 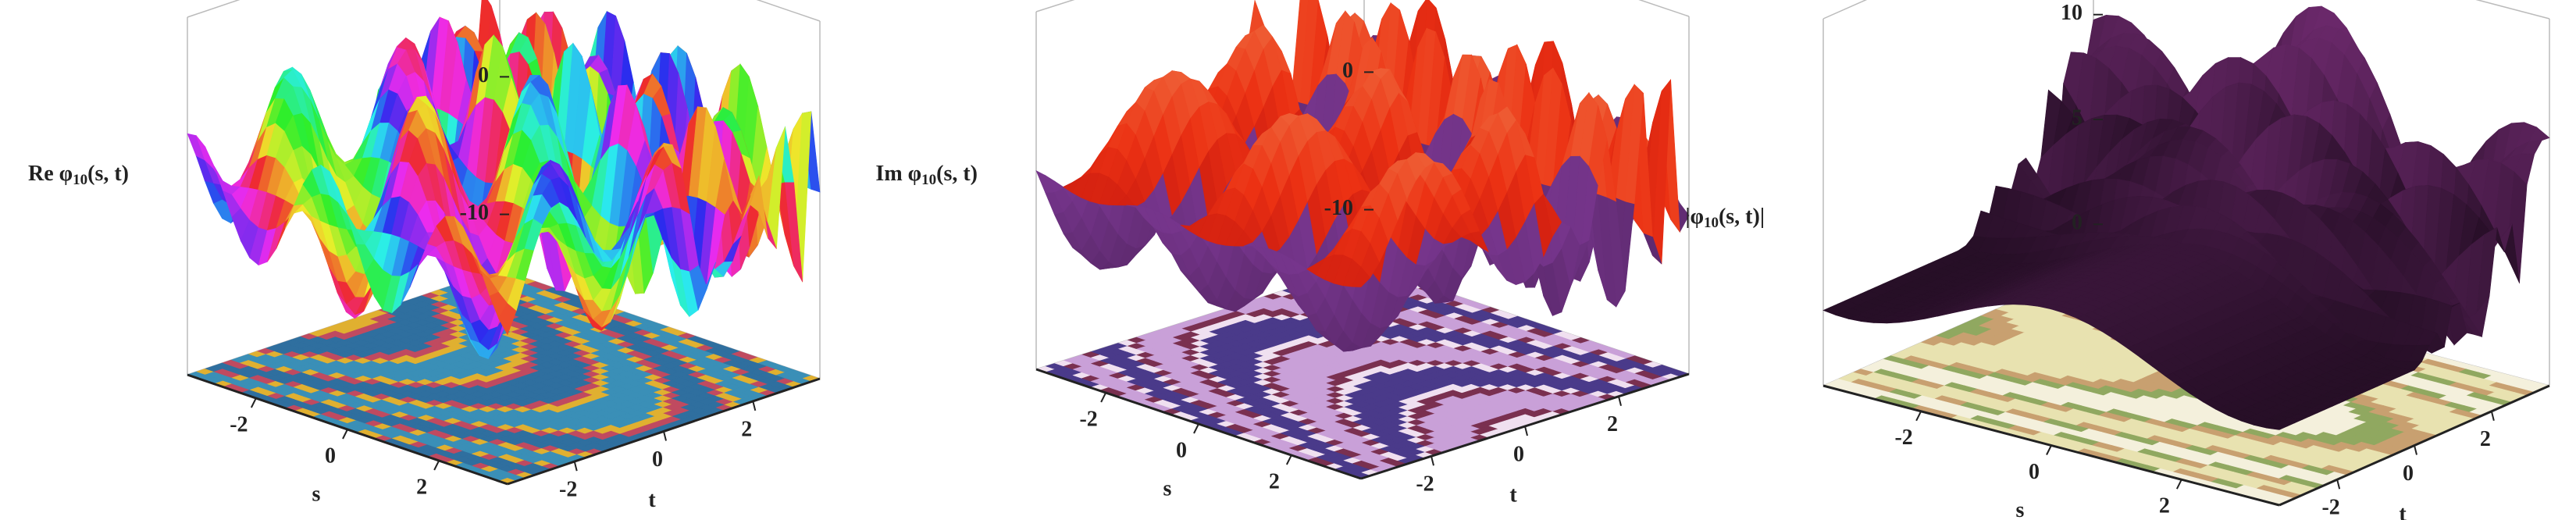 What do you see at coordinates (474, 213) in the screenshot?
I see `z-tick-label: -10` at bounding box center [474, 213].